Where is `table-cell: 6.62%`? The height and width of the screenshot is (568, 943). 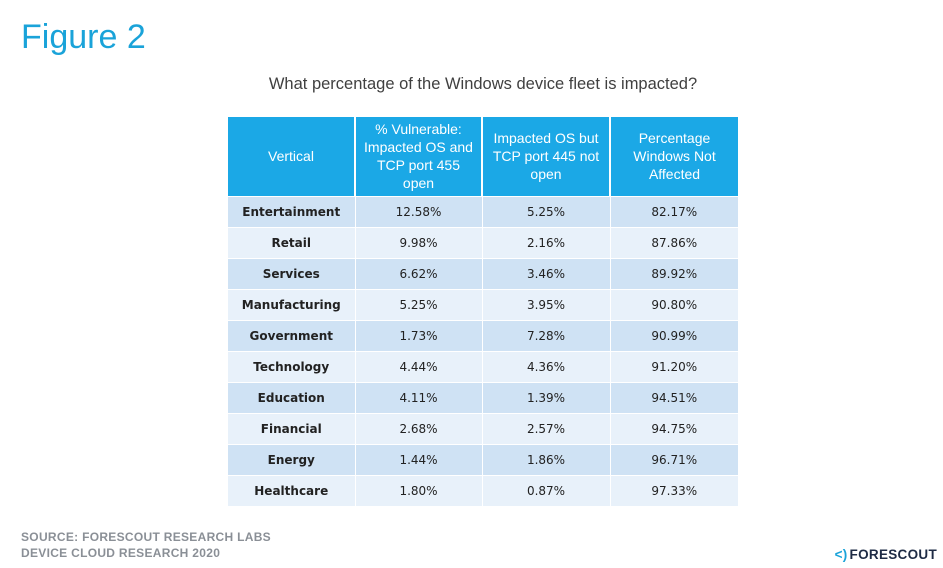 table-cell: 6.62% is located at coordinates (419, 273).